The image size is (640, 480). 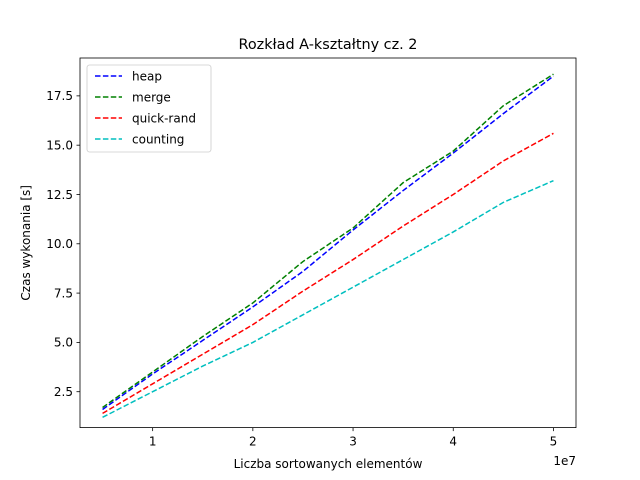 I want to click on x-axis-label: Liczba sortowanych elementów, so click(x=328, y=464).